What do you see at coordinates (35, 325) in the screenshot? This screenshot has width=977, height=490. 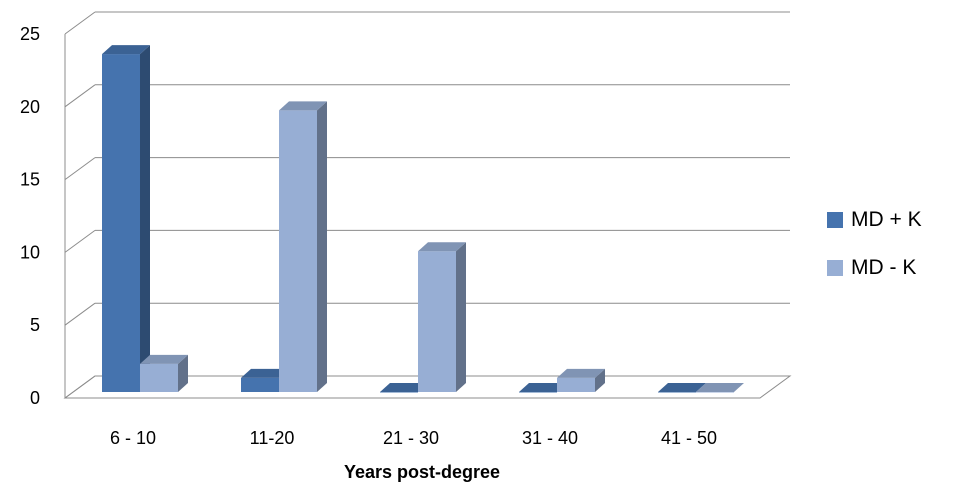 I see `y-tick-label: 5` at bounding box center [35, 325].